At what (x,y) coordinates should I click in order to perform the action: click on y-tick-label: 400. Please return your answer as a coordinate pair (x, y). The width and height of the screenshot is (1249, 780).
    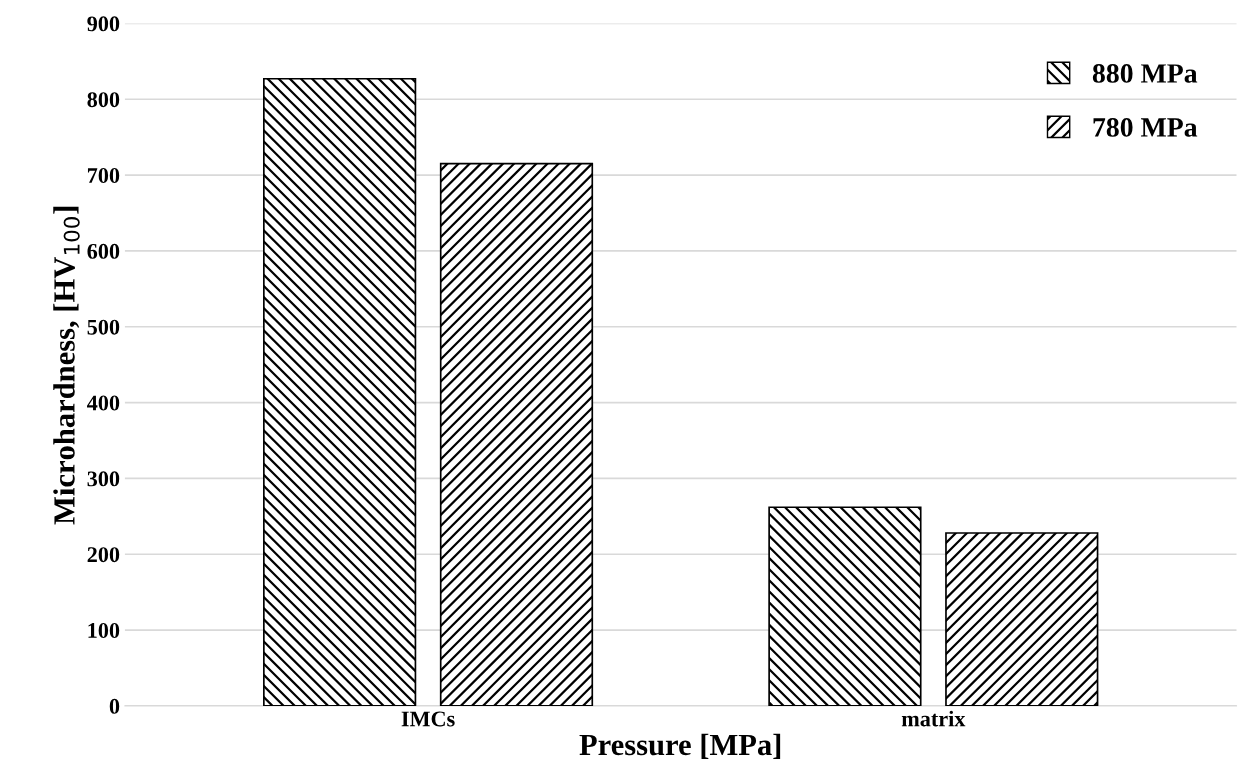
    Looking at the image, I should click on (103, 403).